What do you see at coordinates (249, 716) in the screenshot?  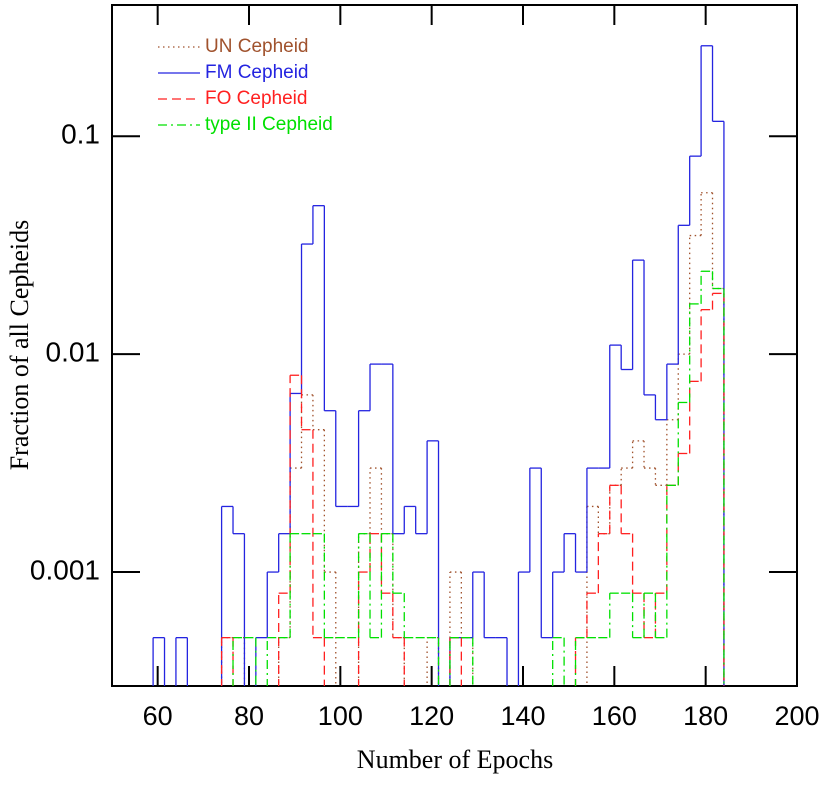 I see `x-tick-label: 80` at bounding box center [249, 716].